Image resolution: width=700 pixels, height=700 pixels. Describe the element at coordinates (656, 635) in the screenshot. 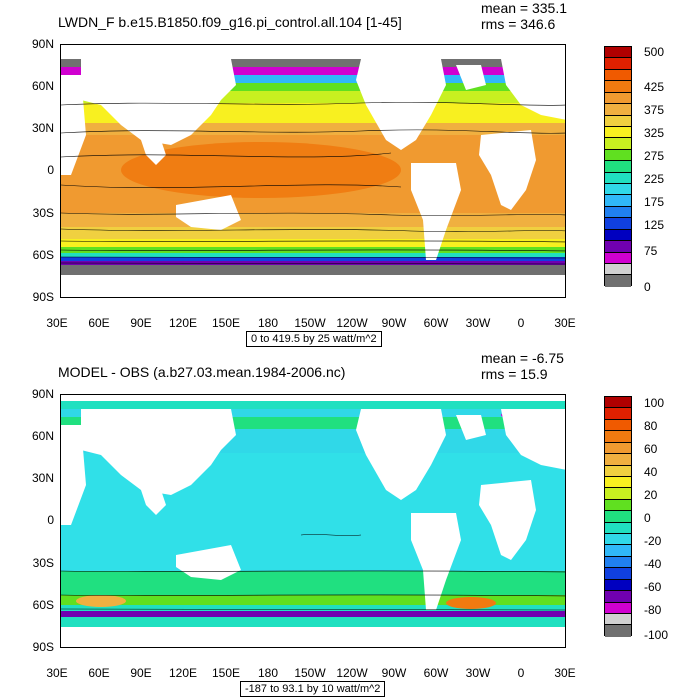

I see `colorbar-label: -100` at that location.